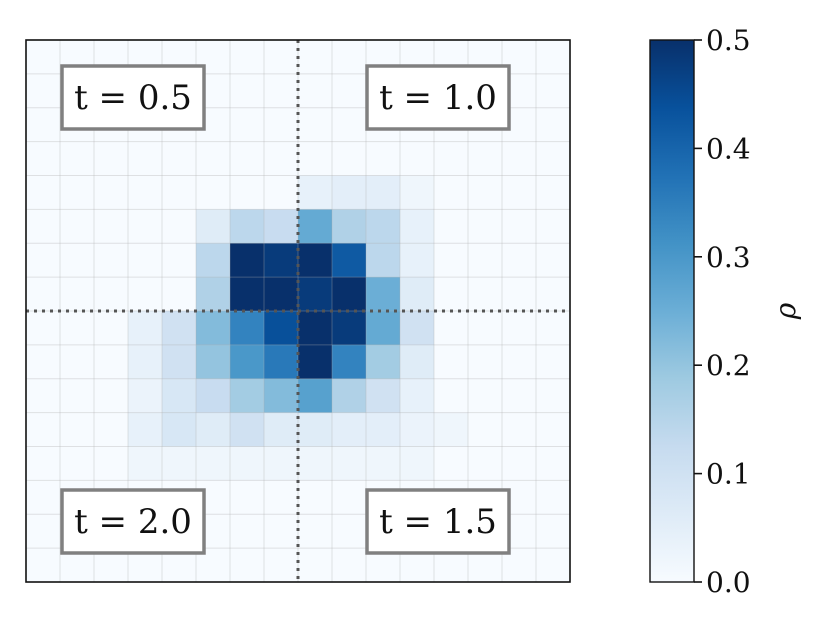 The width and height of the screenshot is (831, 630). Describe the element at coordinates (438, 521) in the screenshot. I see `annotation-box` at that location.